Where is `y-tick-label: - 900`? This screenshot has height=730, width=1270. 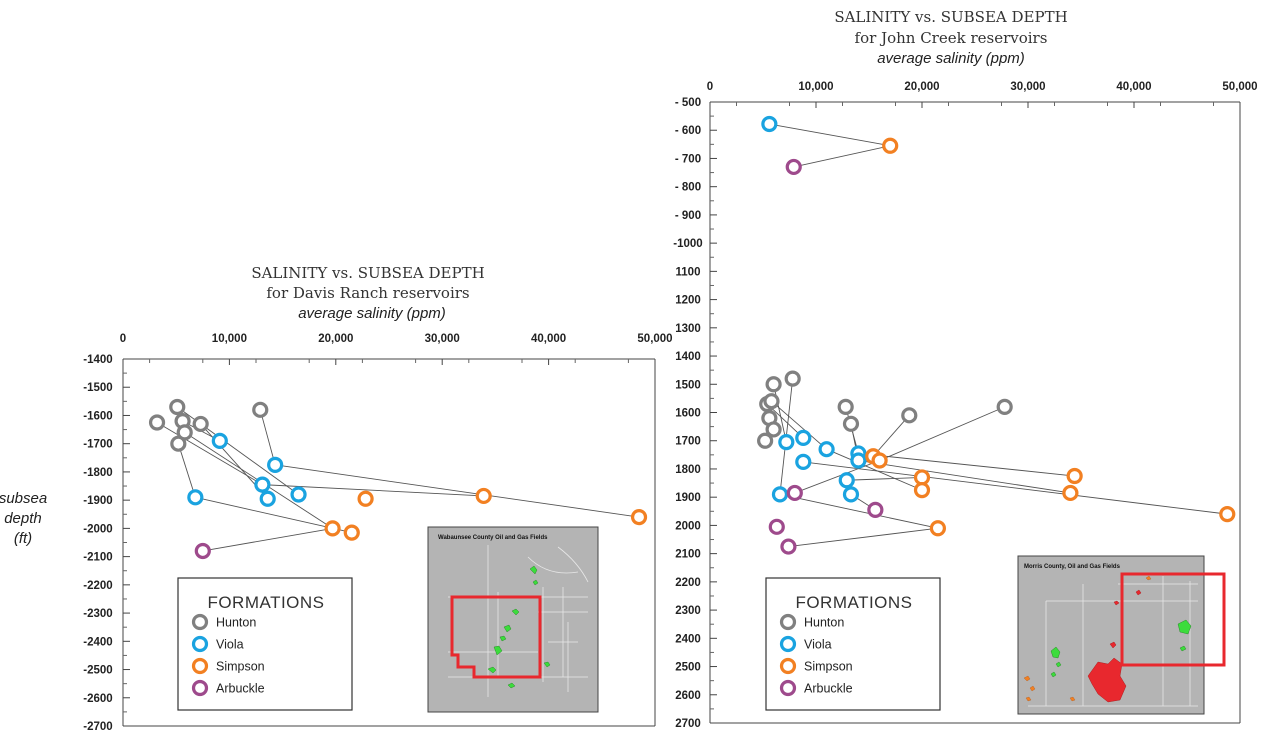
y-tick-label: - 900 is located at coordinates (688, 216).